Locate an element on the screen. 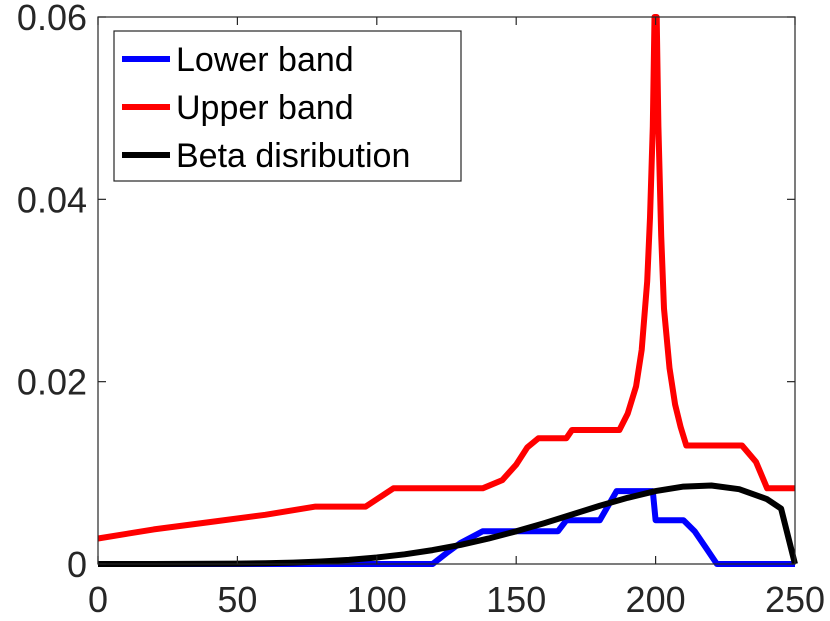 The height and width of the screenshot is (621, 830). y-tick-label: 0.02 is located at coordinates (52, 382).